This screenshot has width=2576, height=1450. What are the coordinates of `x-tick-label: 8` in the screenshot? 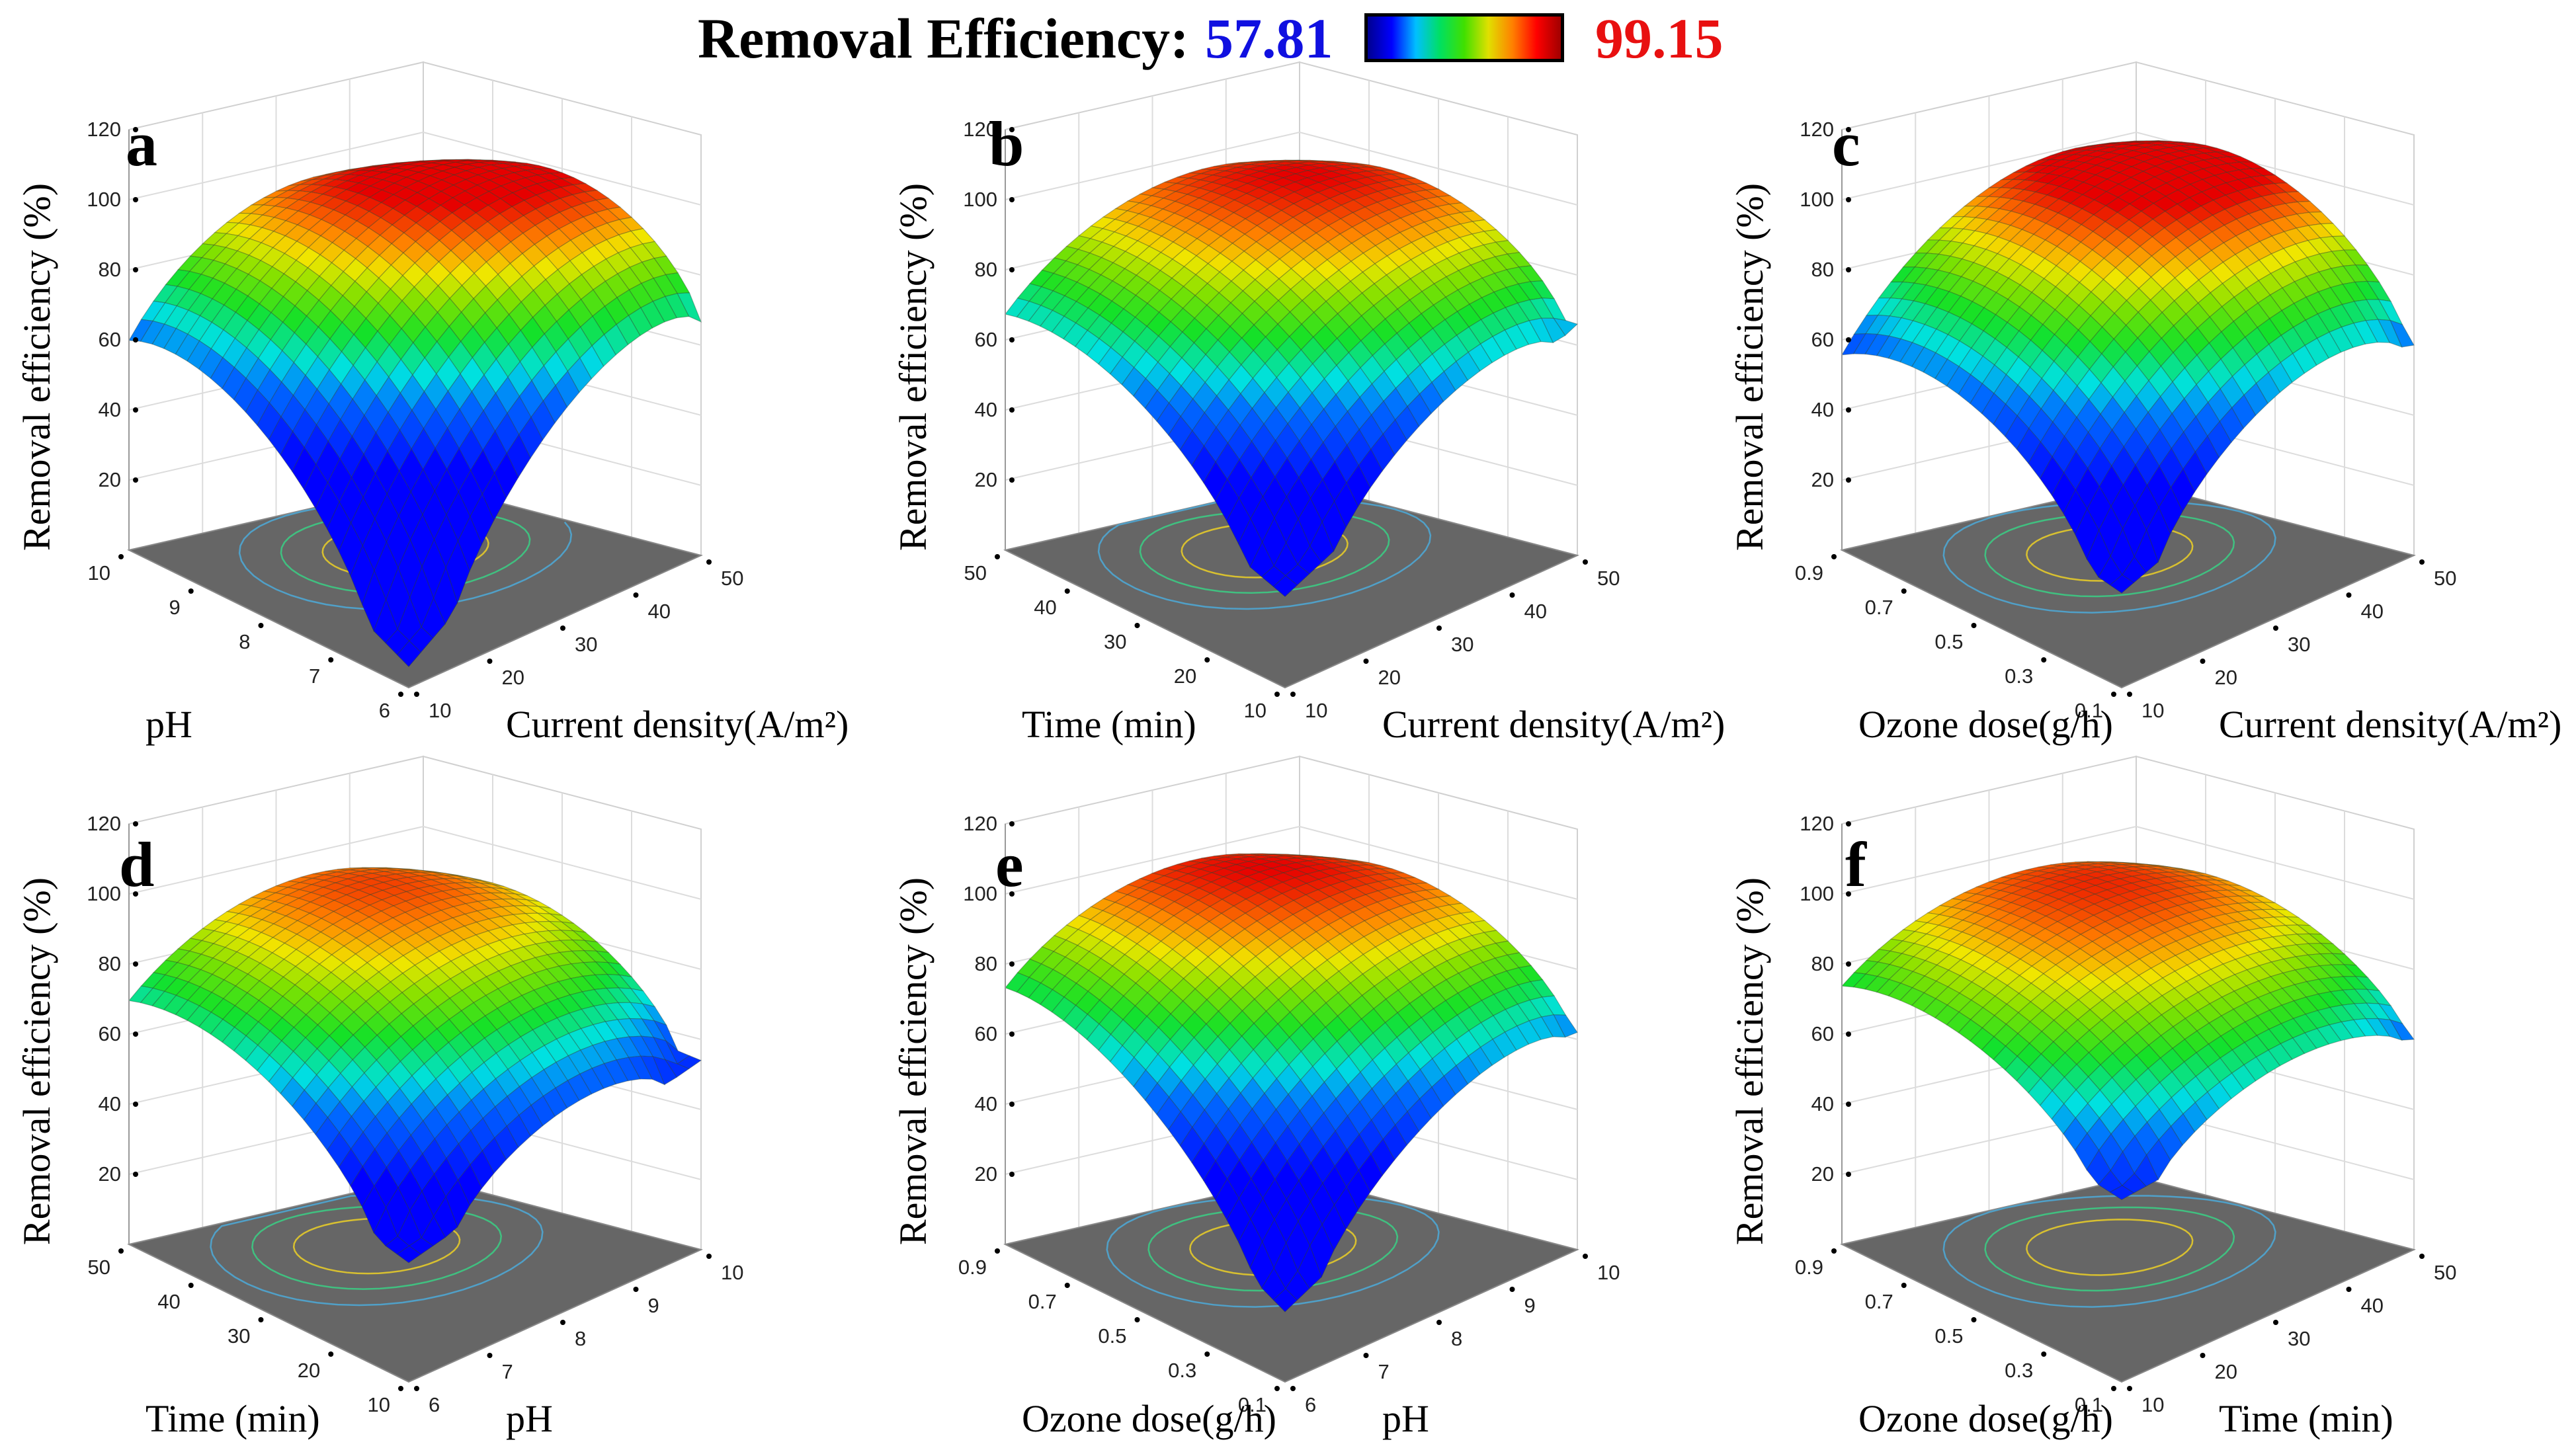 It's located at (1456, 1338).